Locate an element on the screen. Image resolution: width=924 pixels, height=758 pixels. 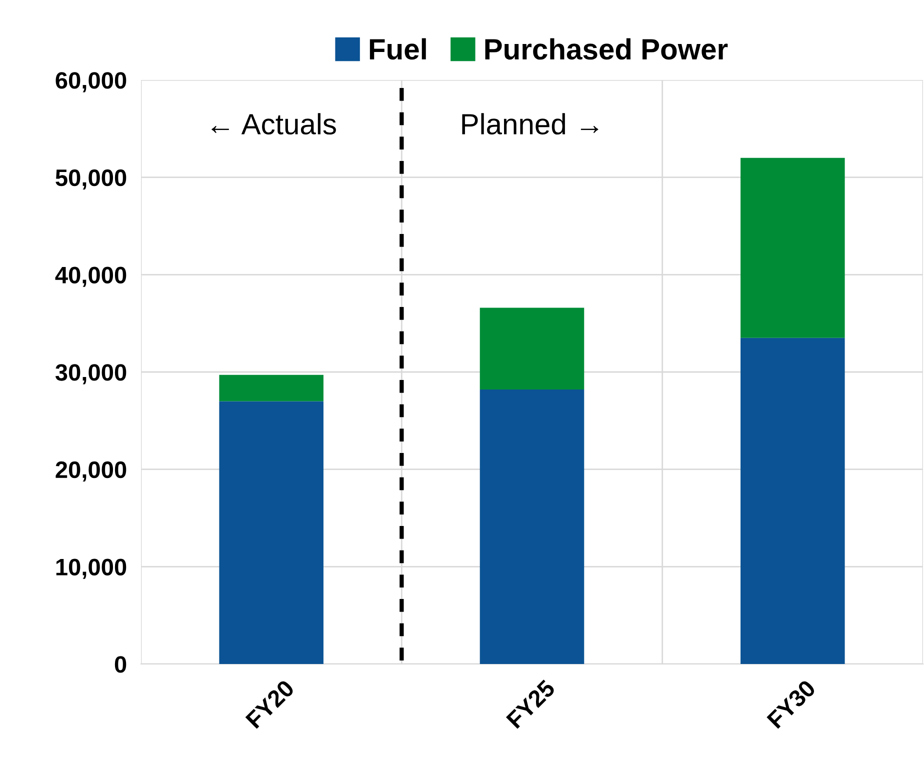
y-tick-label: 30,000 is located at coordinates (90, 374).